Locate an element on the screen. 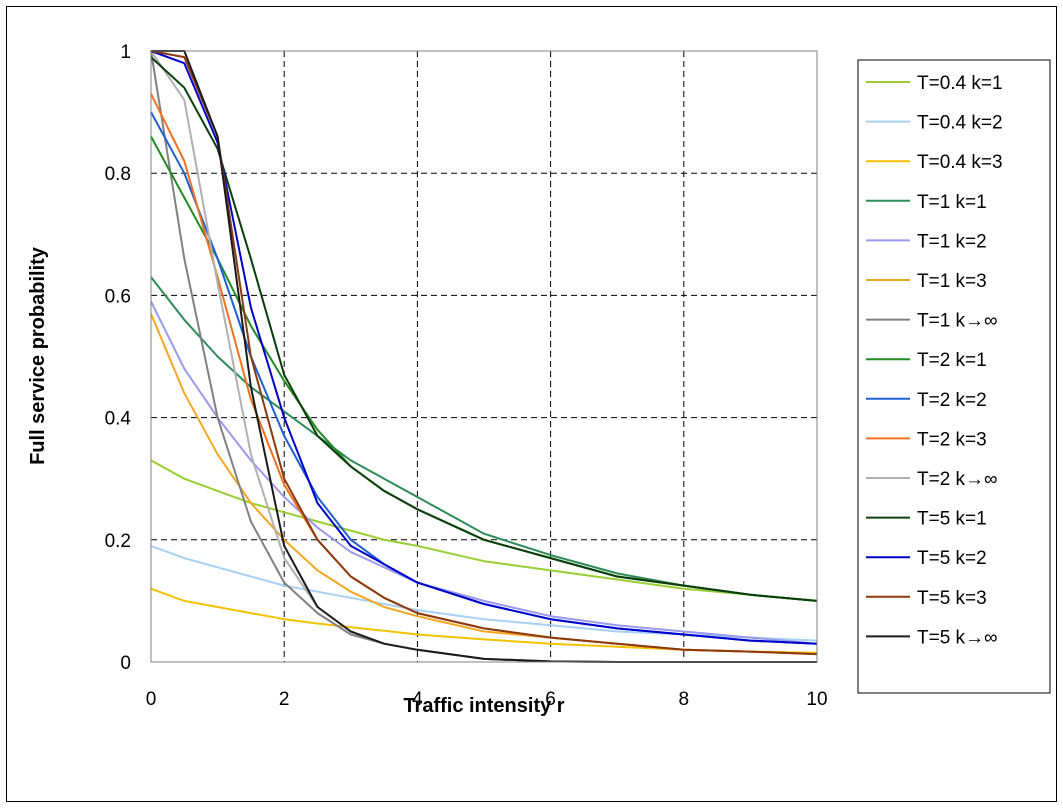  x-axis-title: Traffic intensity r is located at coordinates (483, 706).